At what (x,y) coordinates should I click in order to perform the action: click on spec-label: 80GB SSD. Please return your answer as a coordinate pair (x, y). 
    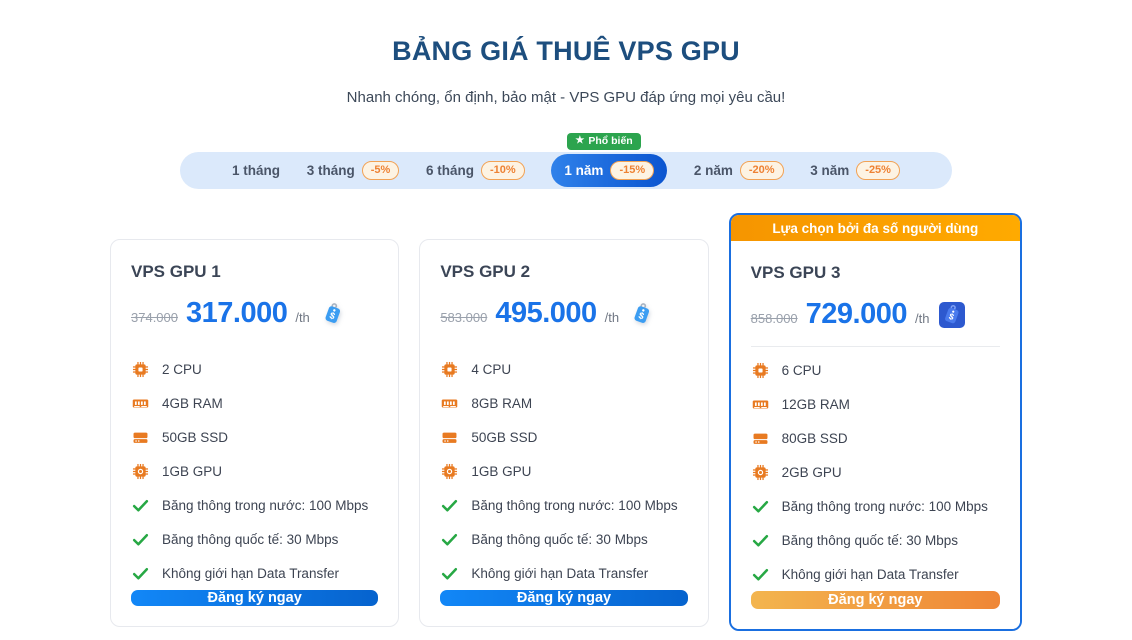
    Looking at the image, I should click on (814, 438).